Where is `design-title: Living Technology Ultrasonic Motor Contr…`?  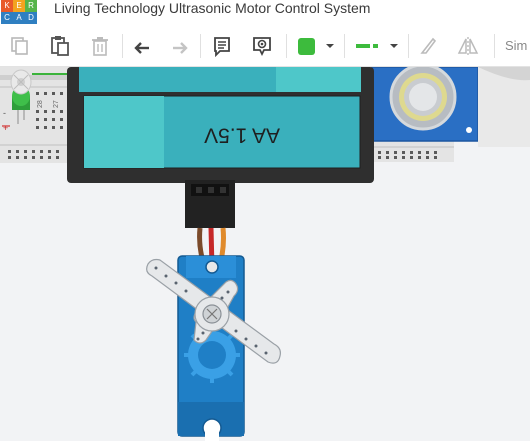 design-title: Living Technology Ultrasonic Motor Contr… is located at coordinates (212, 8).